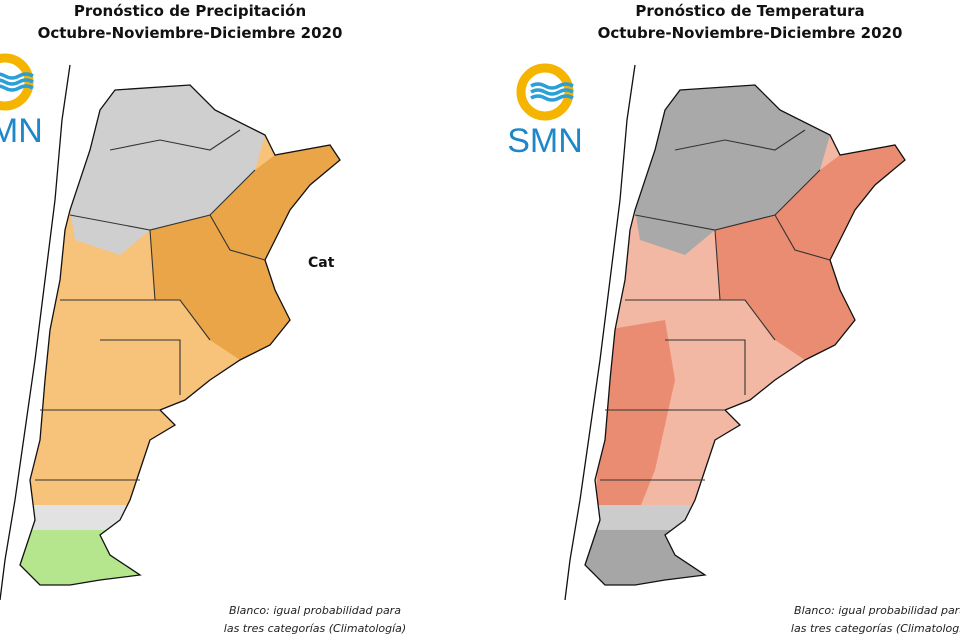  What do you see at coordinates (190, 11) in the screenshot?
I see `title: Pronóstico de Precipitación` at bounding box center [190, 11].